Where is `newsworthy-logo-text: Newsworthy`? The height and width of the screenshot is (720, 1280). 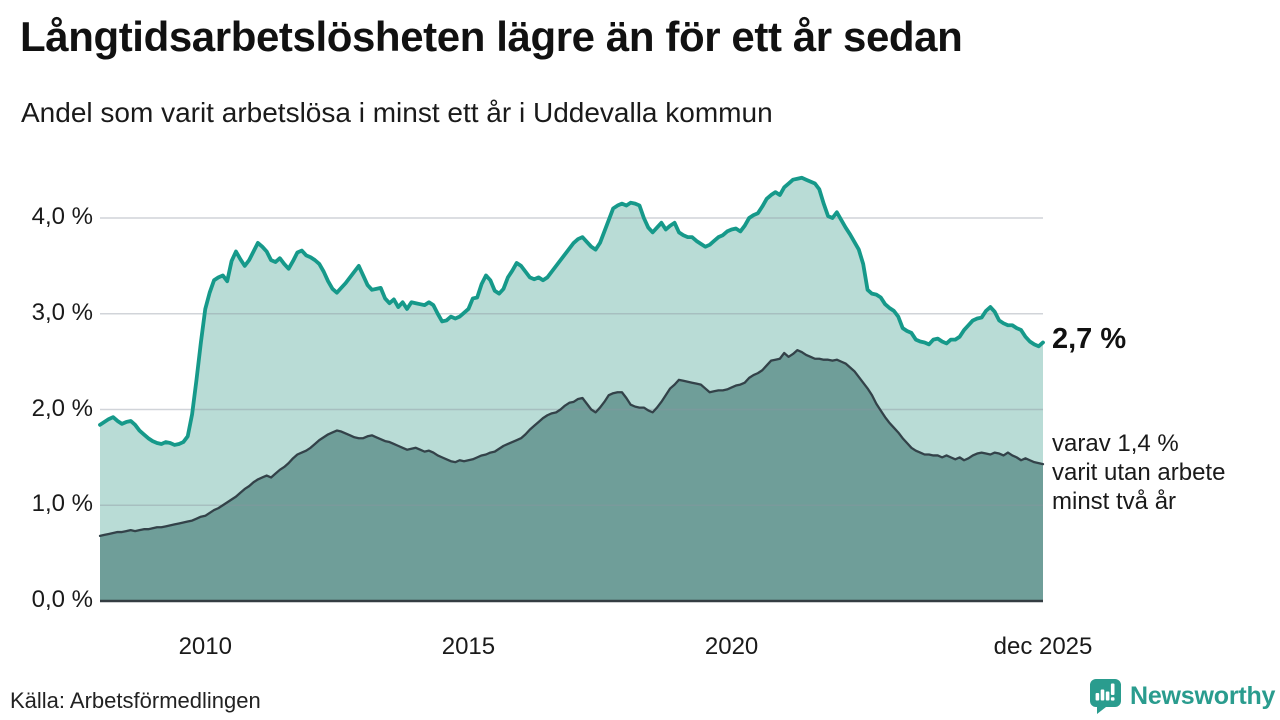 newsworthy-logo-text: Newsworthy is located at coordinates (1203, 696).